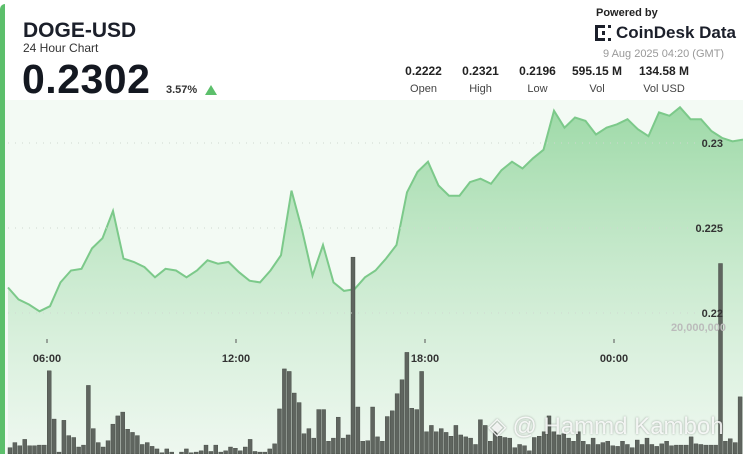 The width and height of the screenshot is (743, 454). Describe the element at coordinates (597, 71) in the screenshot. I see `stat-value: 595.15 M` at that location.